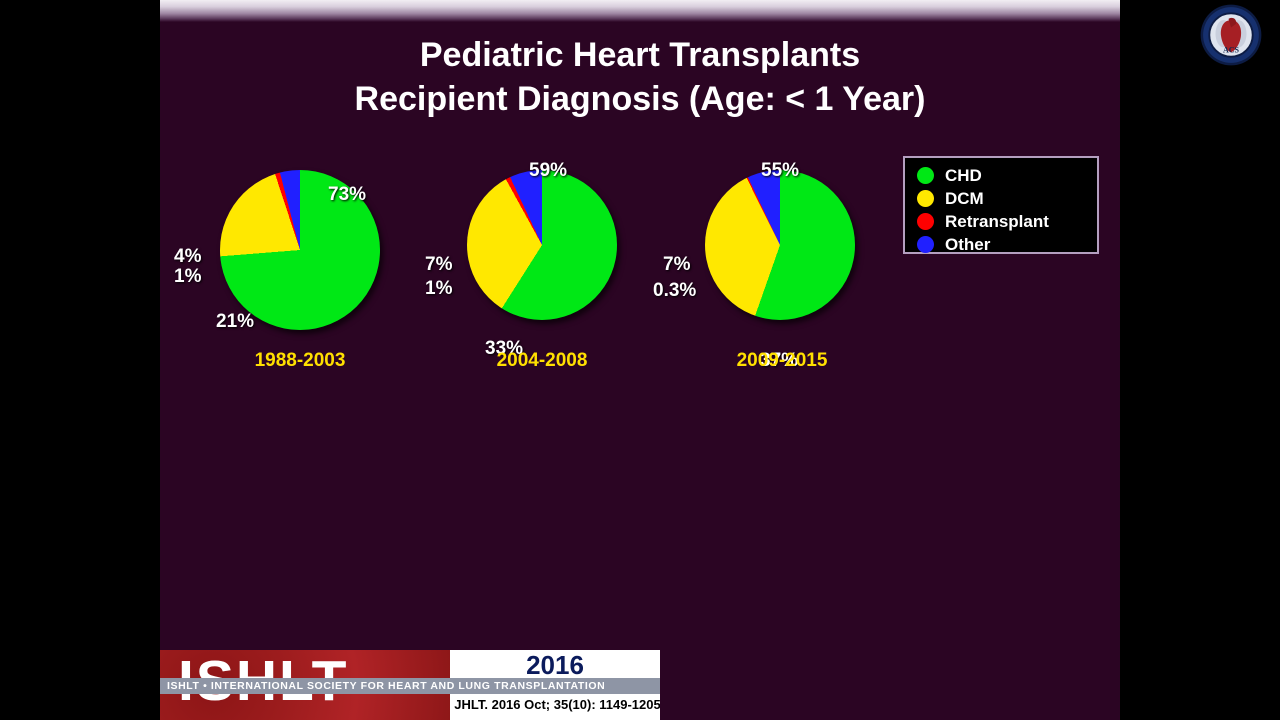 The height and width of the screenshot is (720, 1280). What do you see at coordinates (1007, 198) in the screenshot?
I see `legend-item-dcm: DCM` at bounding box center [1007, 198].